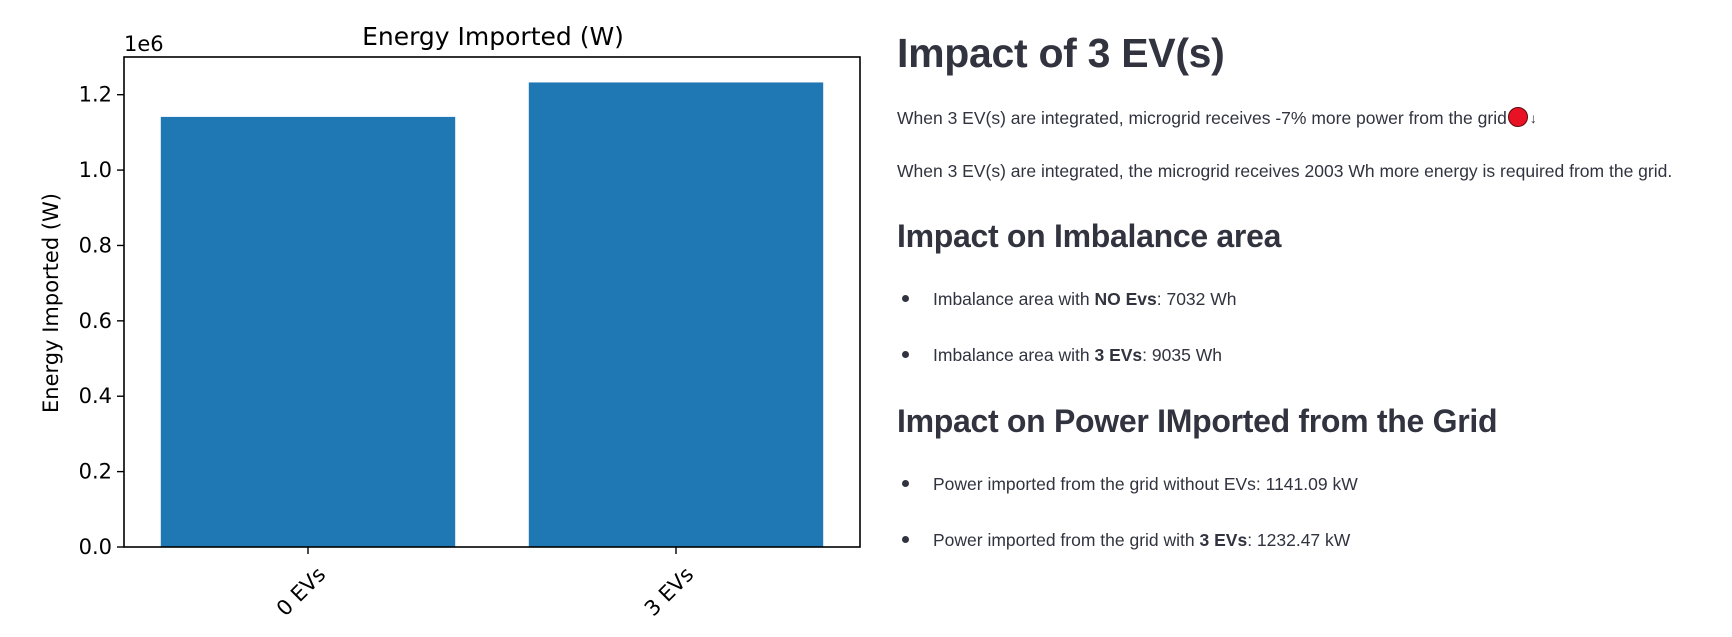 The height and width of the screenshot is (637, 1732). Describe the element at coordinates (144, 44) in the screenshot. I see `y-offset-text: 1e6` at that location.